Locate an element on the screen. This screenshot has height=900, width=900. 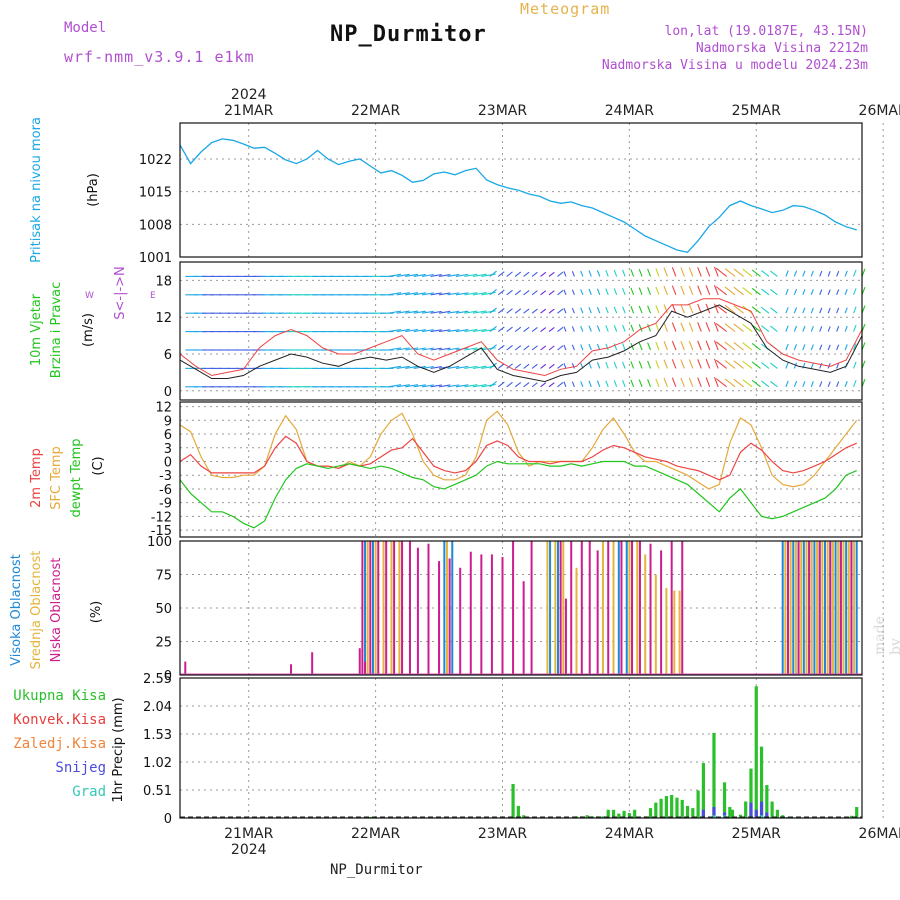
legend-snow: Snijeg is located at coordinates (80, 768).